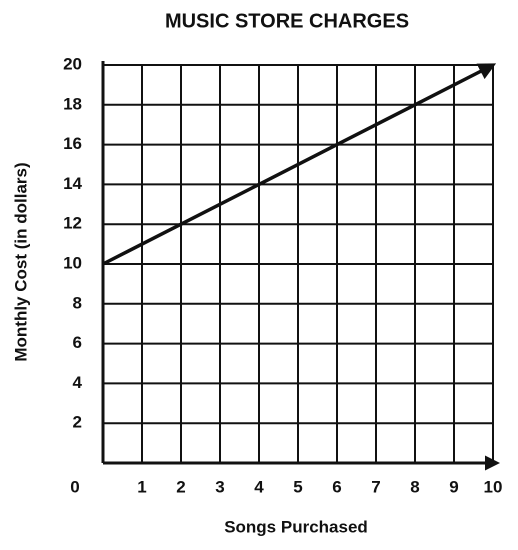 Image resolution: width=518 pixels, height=550 pixels. Describe the element at coordinates (219, 486) in the screenshot. I see `x-tick-label: 3` at that location.